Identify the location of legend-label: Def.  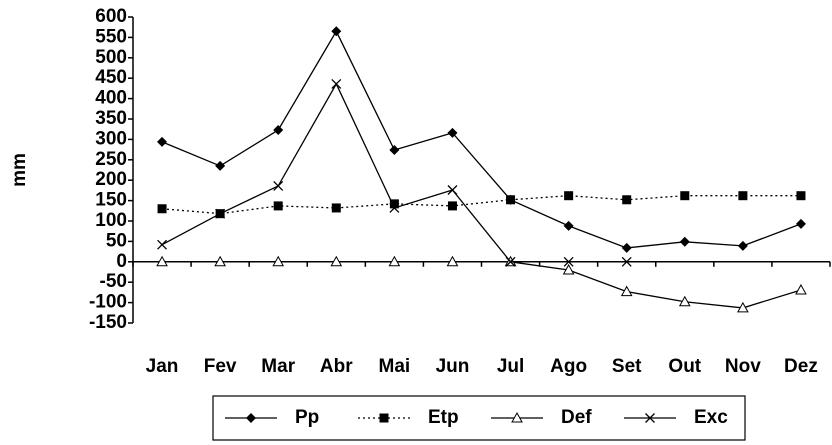
(576, 417).